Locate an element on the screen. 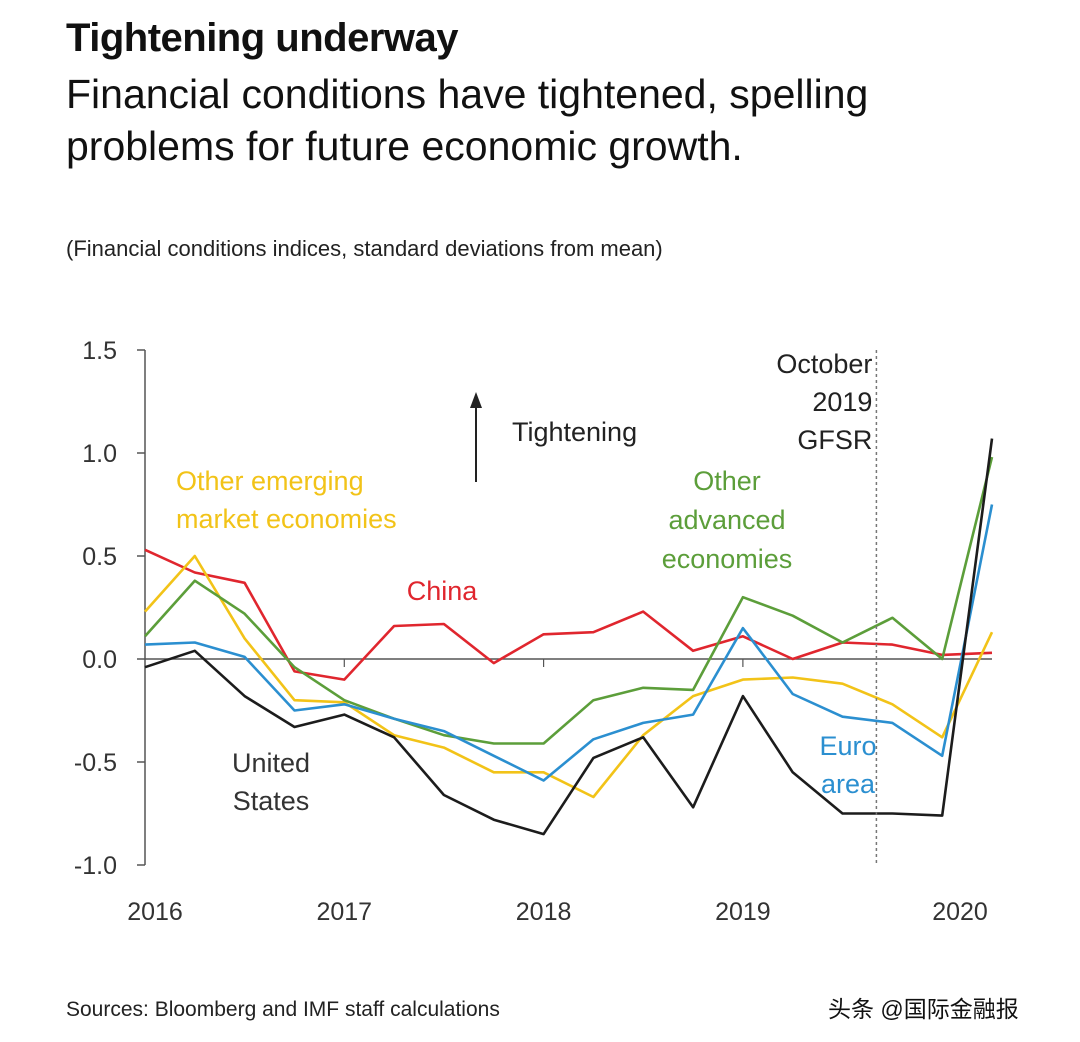 This screenshot has width=1080, height=1042. annotation-gfsr: 2019 is located at coordinates (842, 402).